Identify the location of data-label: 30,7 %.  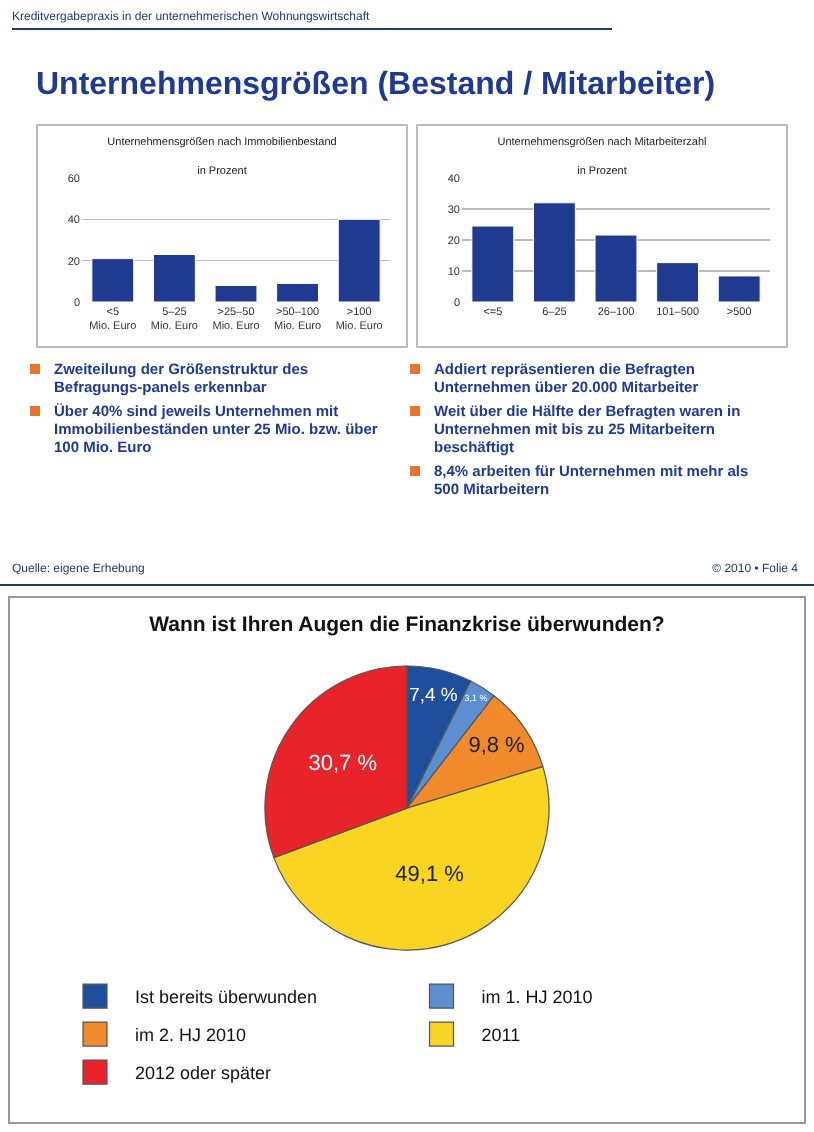
(343, 763).